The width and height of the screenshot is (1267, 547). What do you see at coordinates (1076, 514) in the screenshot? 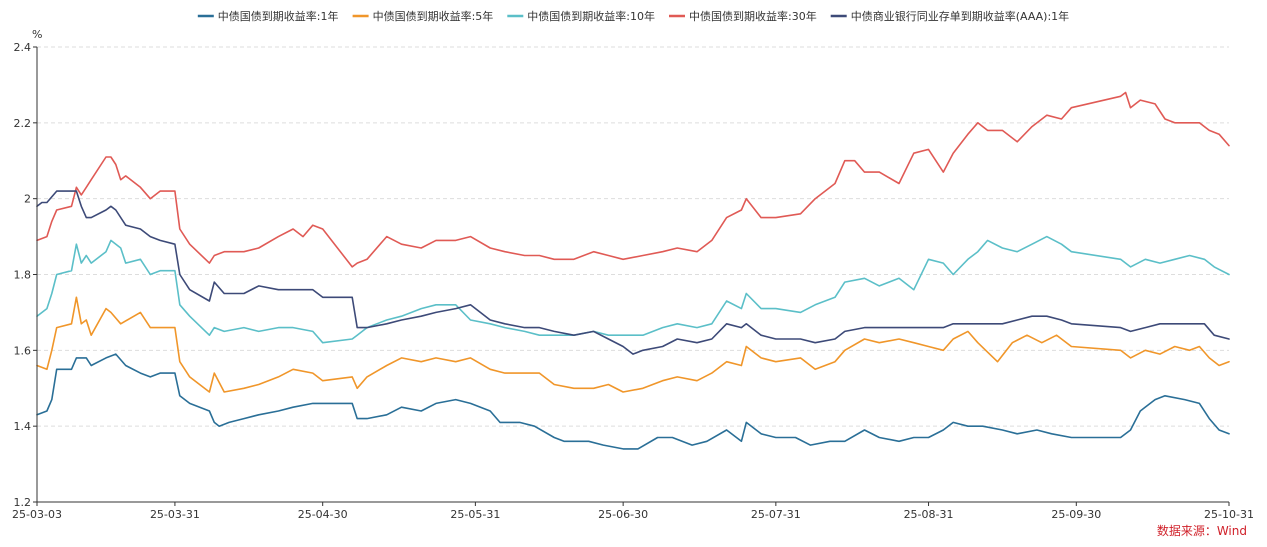
I see `x-tick-label: 25-09-30` at bounding box center [1076, 514].